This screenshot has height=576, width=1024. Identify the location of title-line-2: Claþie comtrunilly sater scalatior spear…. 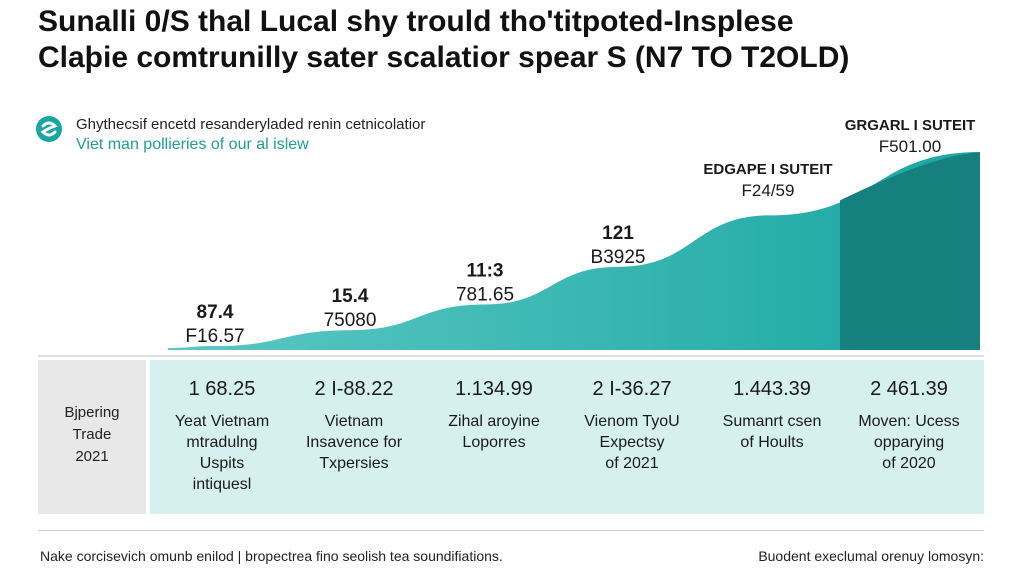
(444, 57).